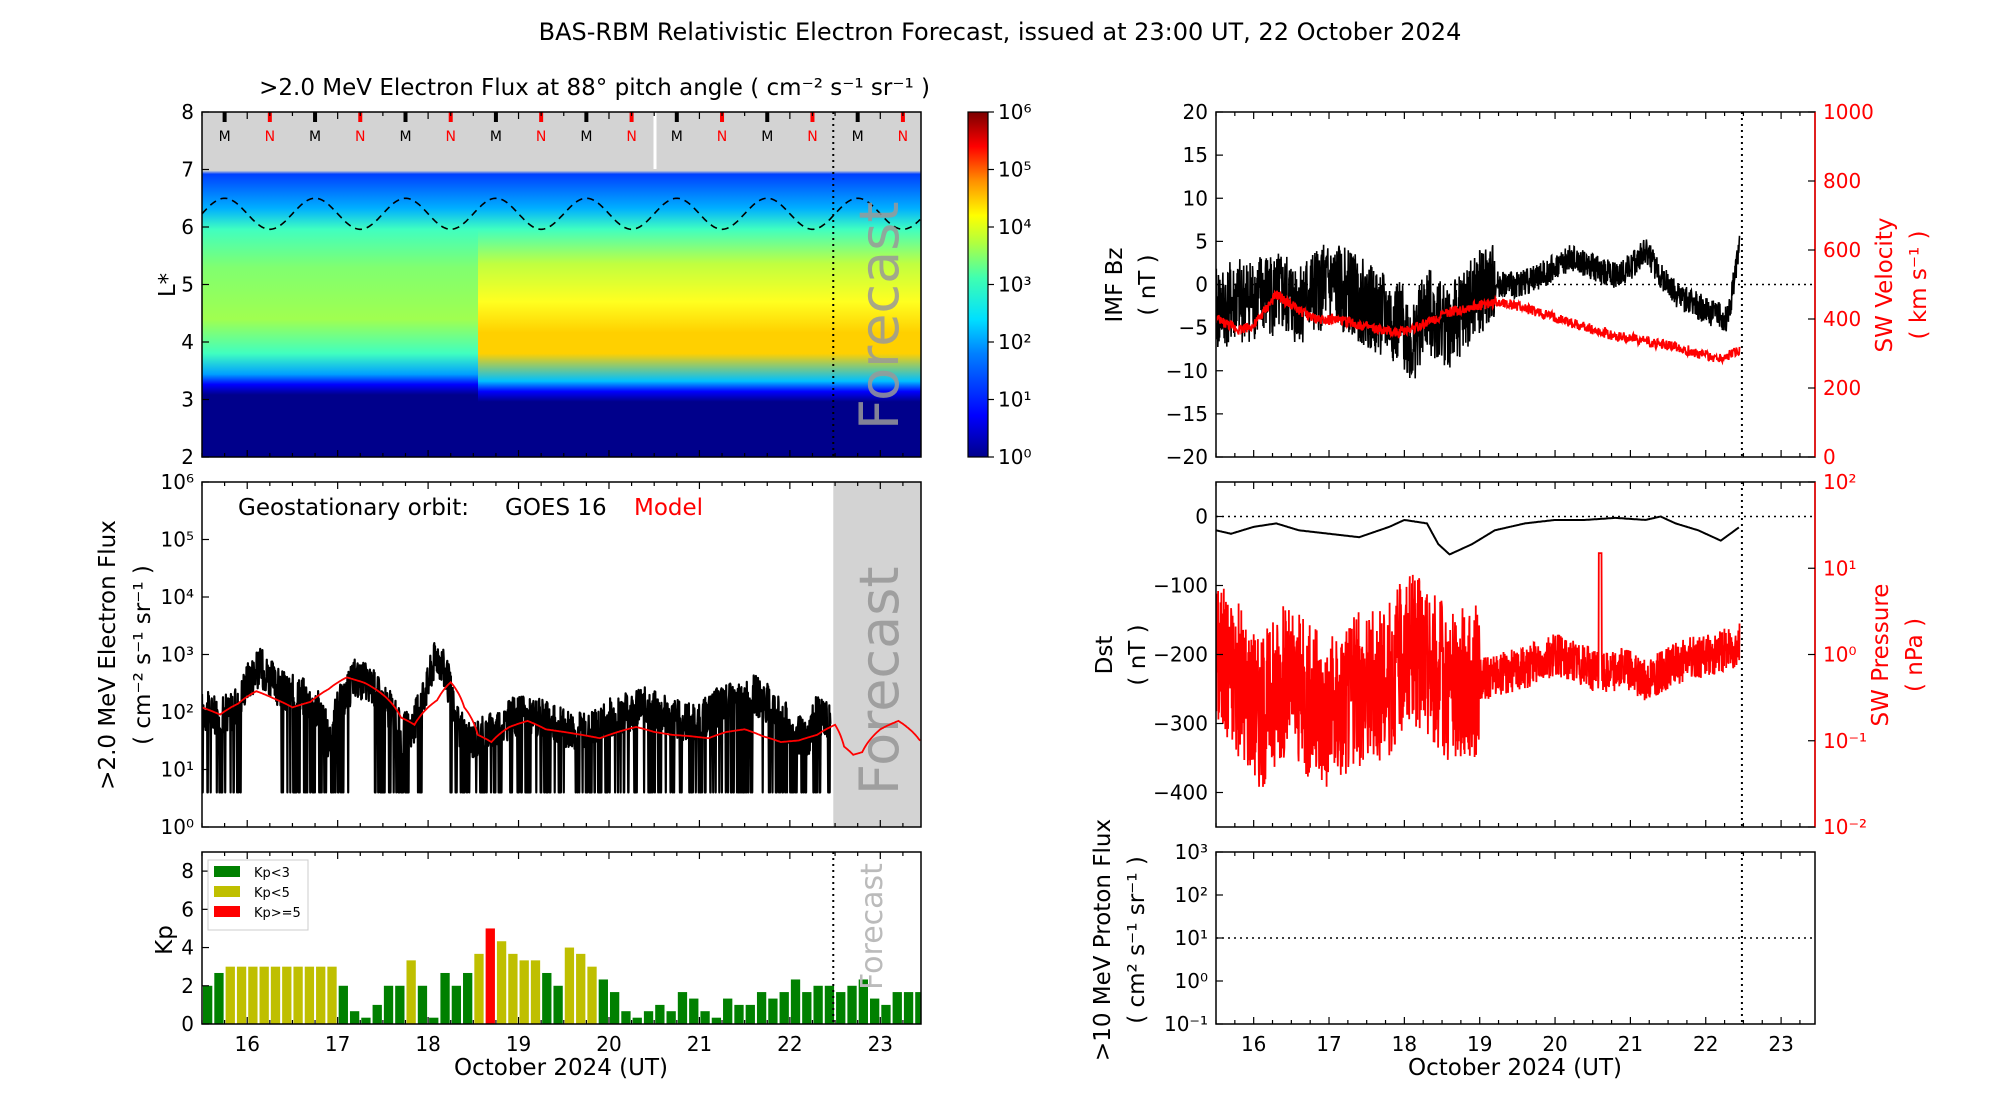 This screenshot has width=2000, height=1100. What do you see at coordinates (177, 655) in the screenshot?
I see `y-tick-label: 10³` at bounding box center [177, 655].